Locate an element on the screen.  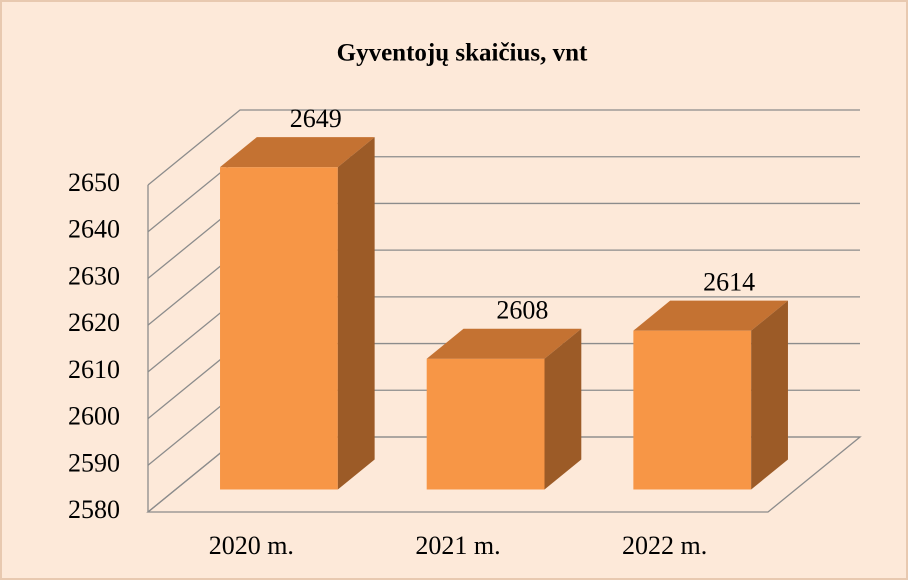
y-tick-label: 2590 is located at coordinates (94, 462).